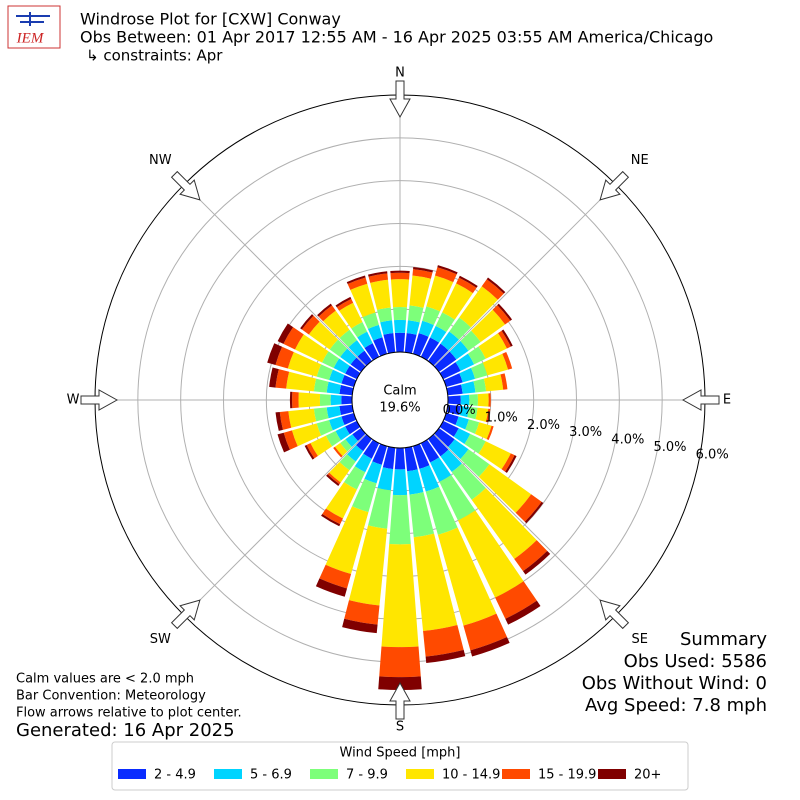  Describe the element at coordinates (400, 753) in the screenshot. I see `legend-title: Wind Speed [mph]` at that location.